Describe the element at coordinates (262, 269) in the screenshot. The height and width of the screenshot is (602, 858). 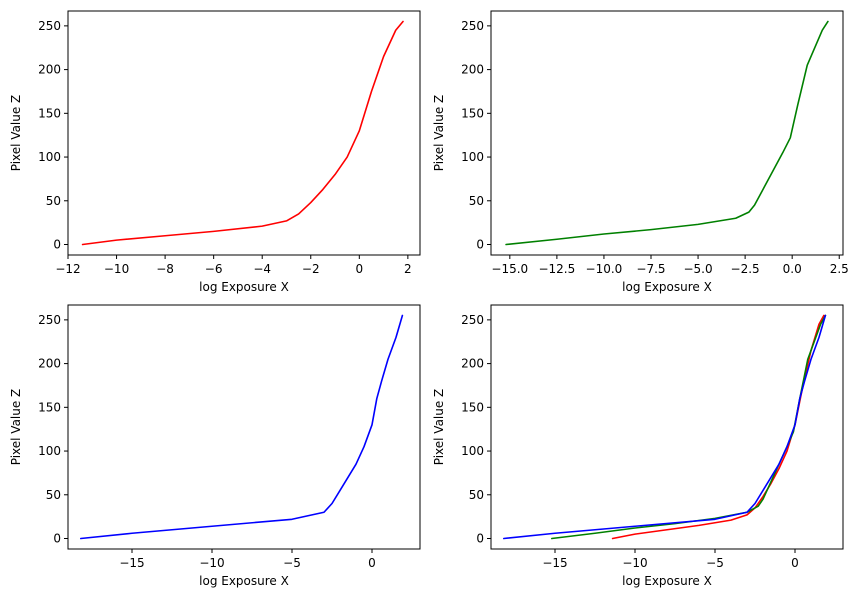
I see `x-tick-label: −4` at that location.